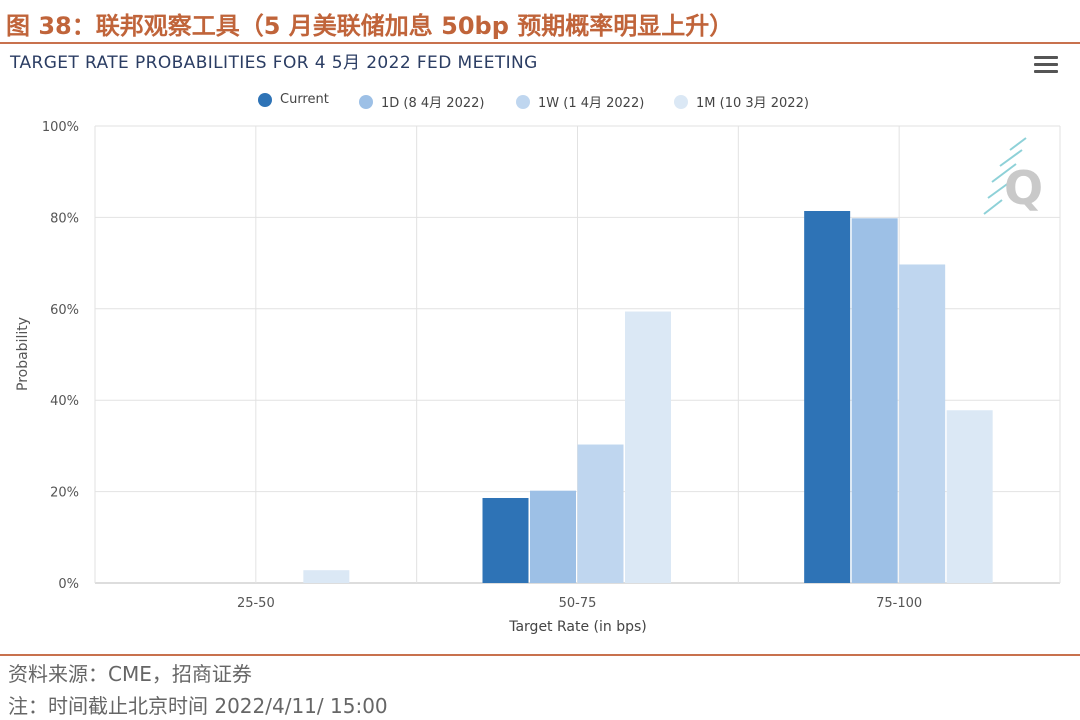 The width and height of the screenshot is (1080, 720). What do you see at coordinates (130, 674) in the screenshot?
I see `source-note: 资料来源：CME，招商证券` at bounding box center [130, 674].